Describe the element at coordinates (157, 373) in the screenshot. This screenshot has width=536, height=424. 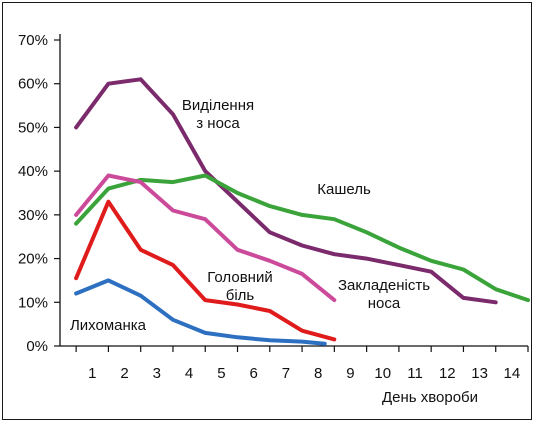
I see `x-tick-label: 3` at that location.